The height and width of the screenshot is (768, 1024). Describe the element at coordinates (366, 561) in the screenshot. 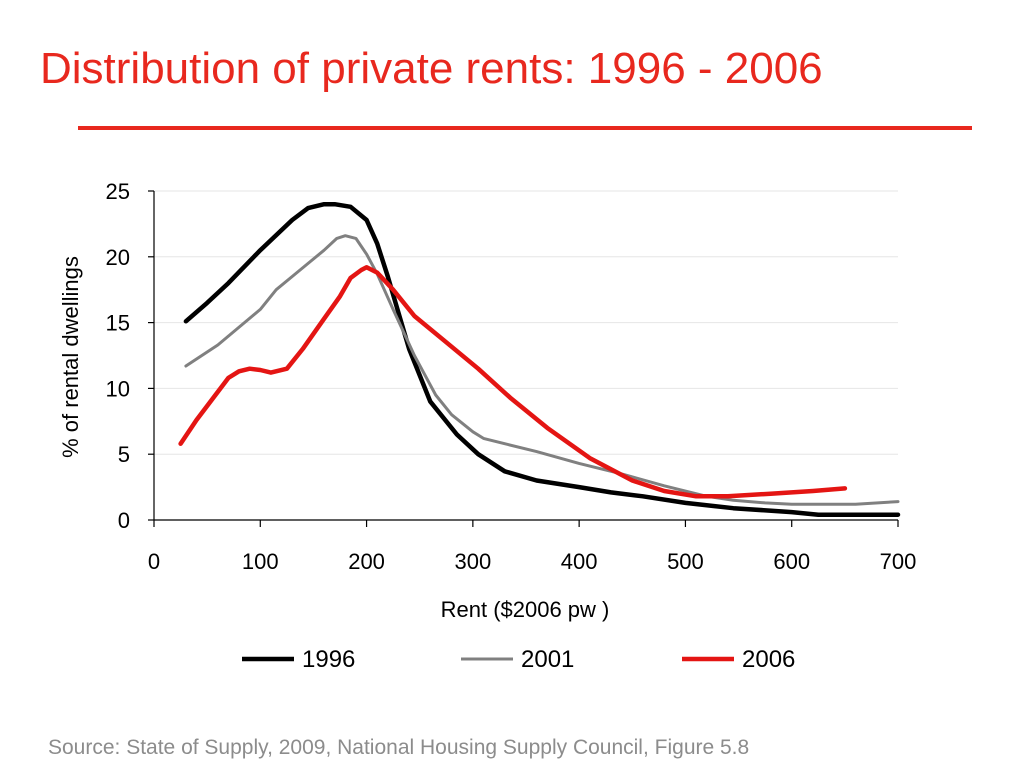

I see `x-tick-label-200: 200` at that location.